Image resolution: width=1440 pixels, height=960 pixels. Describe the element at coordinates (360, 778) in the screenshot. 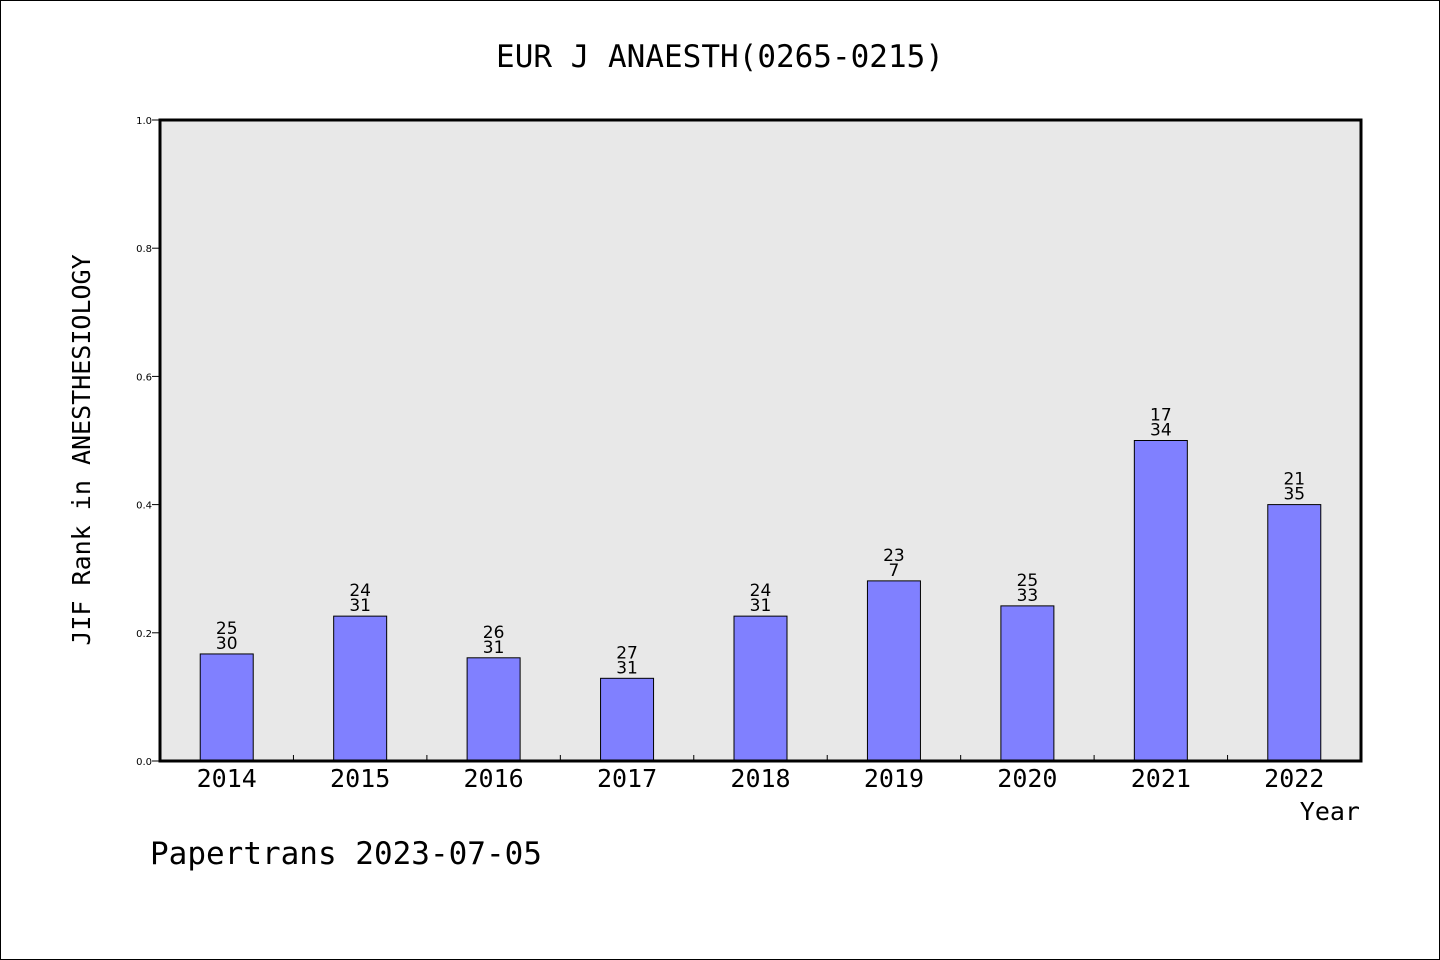

I see `x-tick-label: 2015` at that location.